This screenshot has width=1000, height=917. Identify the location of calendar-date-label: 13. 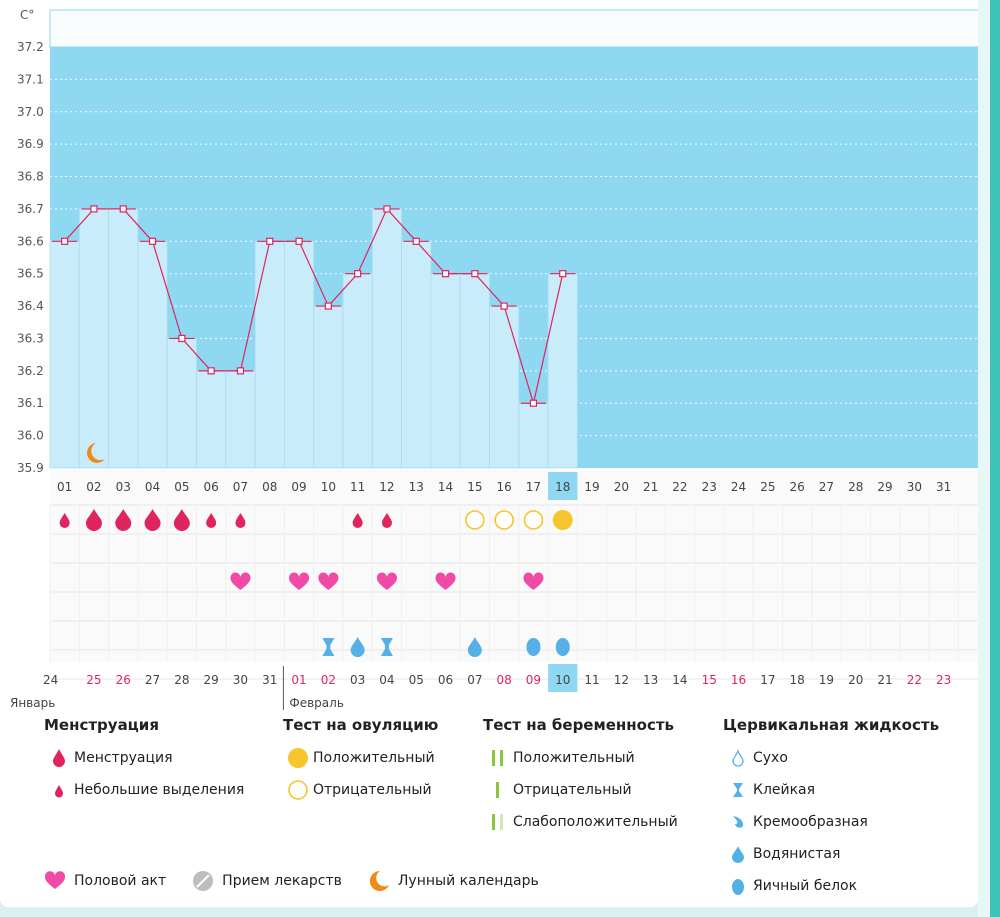
(650, 680).